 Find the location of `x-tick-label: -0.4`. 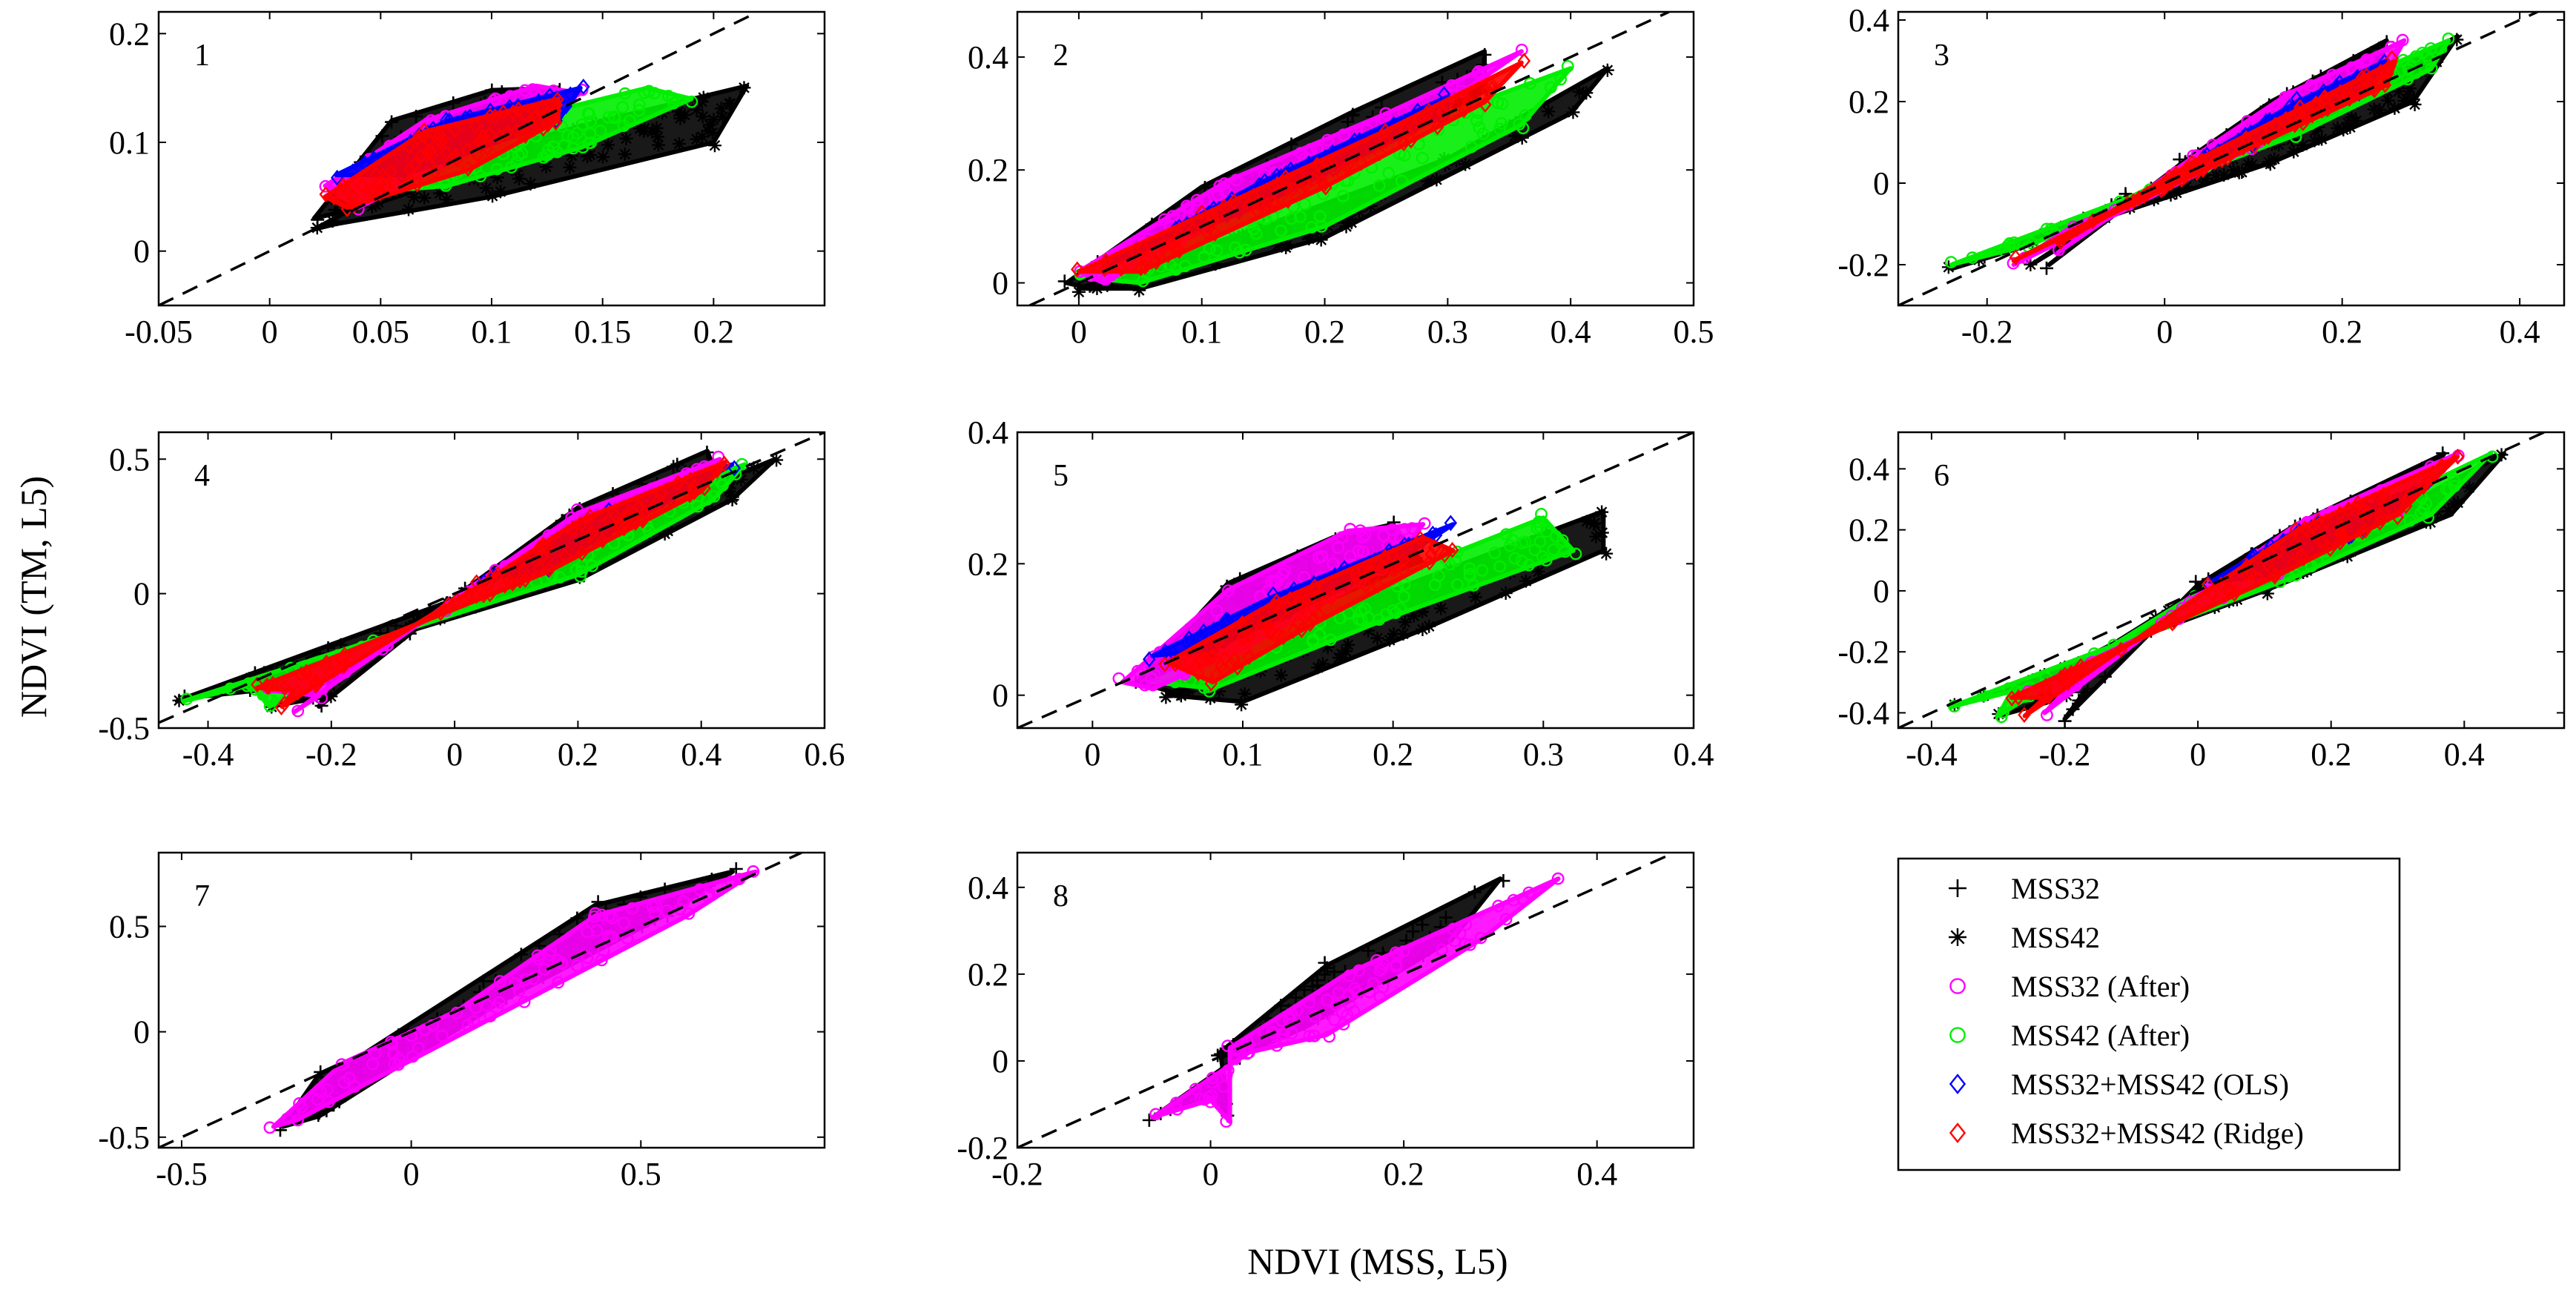

x-tick-label: -0.4 is located at coordinates (1932, 754).